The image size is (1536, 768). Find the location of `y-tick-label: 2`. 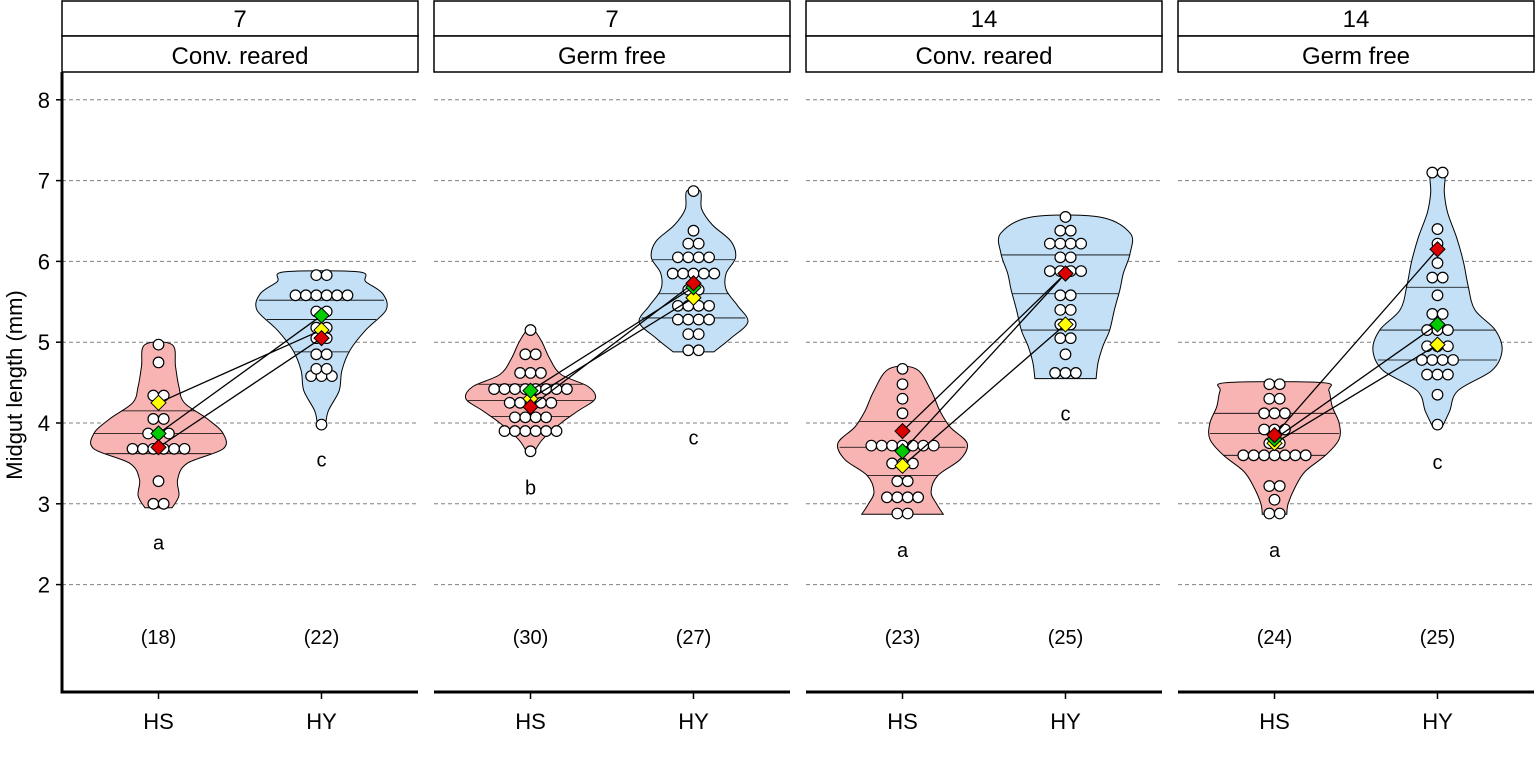

y-tick-label: 2 is located at coordinates (44, 585).